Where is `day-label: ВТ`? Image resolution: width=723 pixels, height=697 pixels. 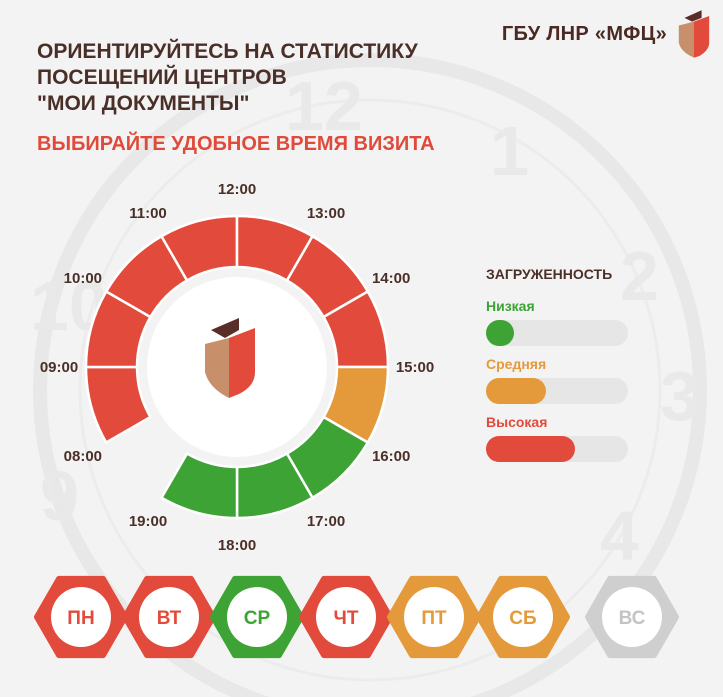 day-label: ВТ is located at coordinates (169, 618).